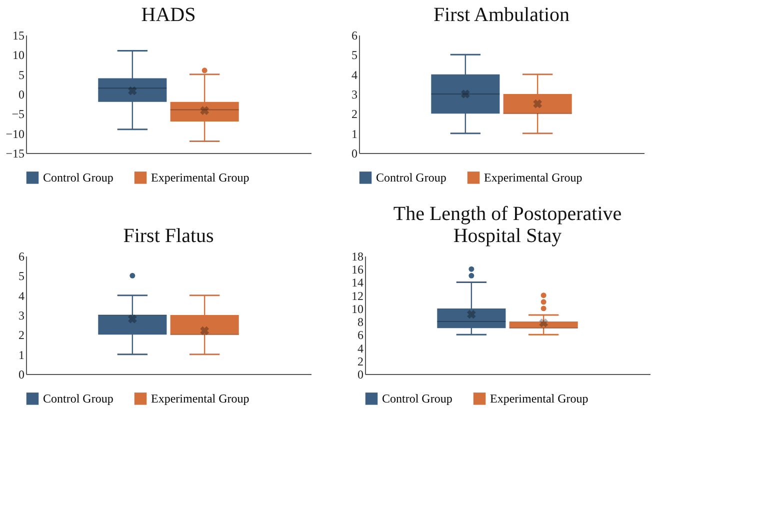 The image size is (770, 511). Describe the element at coordinates (15, 133) in the screenshot. I see `y-tick-label: −10` at that location.